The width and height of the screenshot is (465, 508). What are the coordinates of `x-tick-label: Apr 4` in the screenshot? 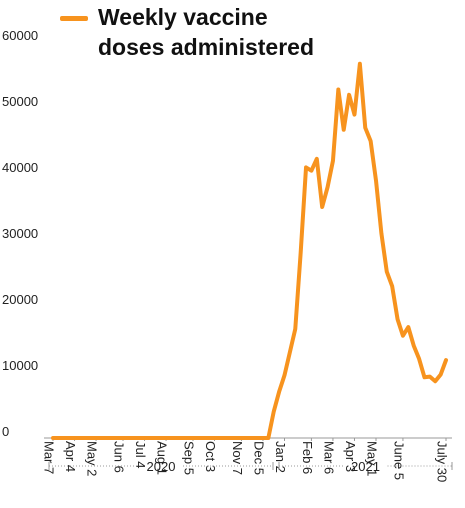 It's located at (70, 456).